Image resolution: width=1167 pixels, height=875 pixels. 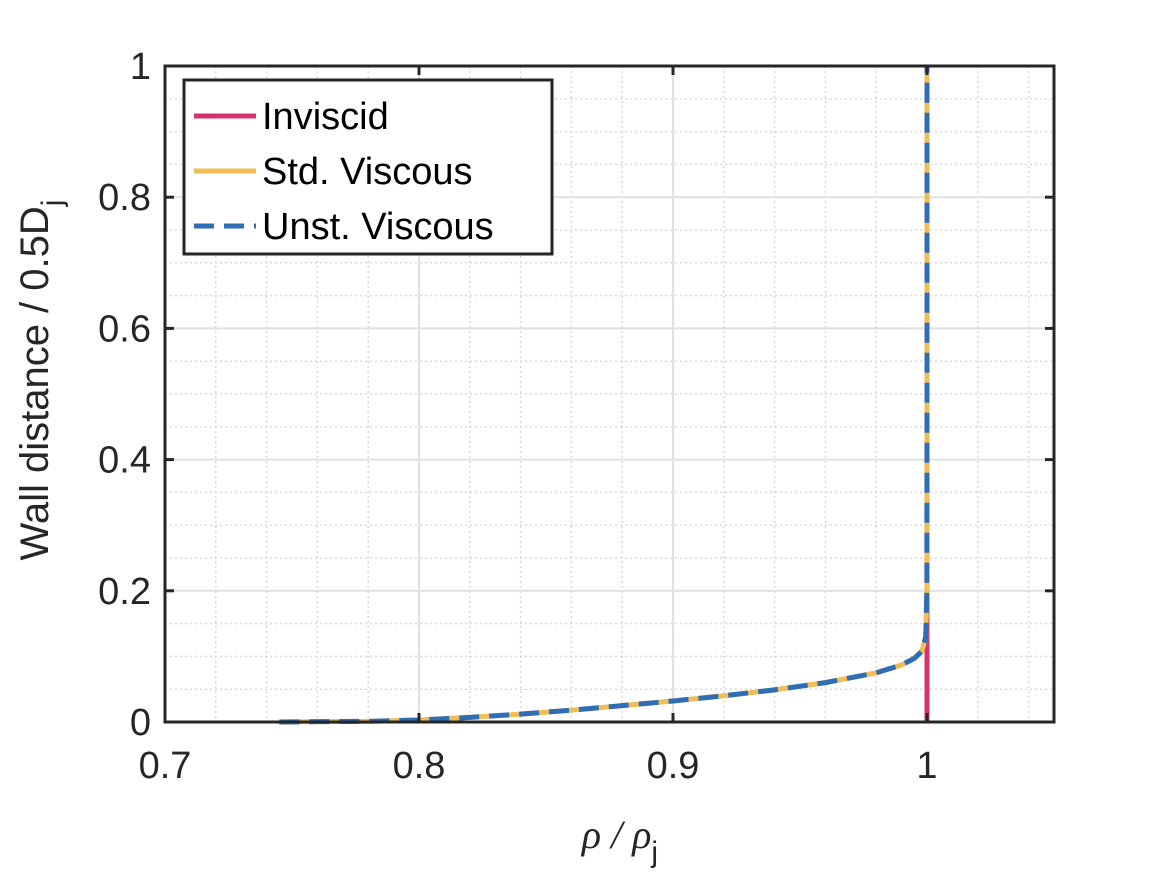 What do you see at coordinates (926, 766) in the screenshot?
I see `x-tick-label: 1` at bounding box center [926, 766].